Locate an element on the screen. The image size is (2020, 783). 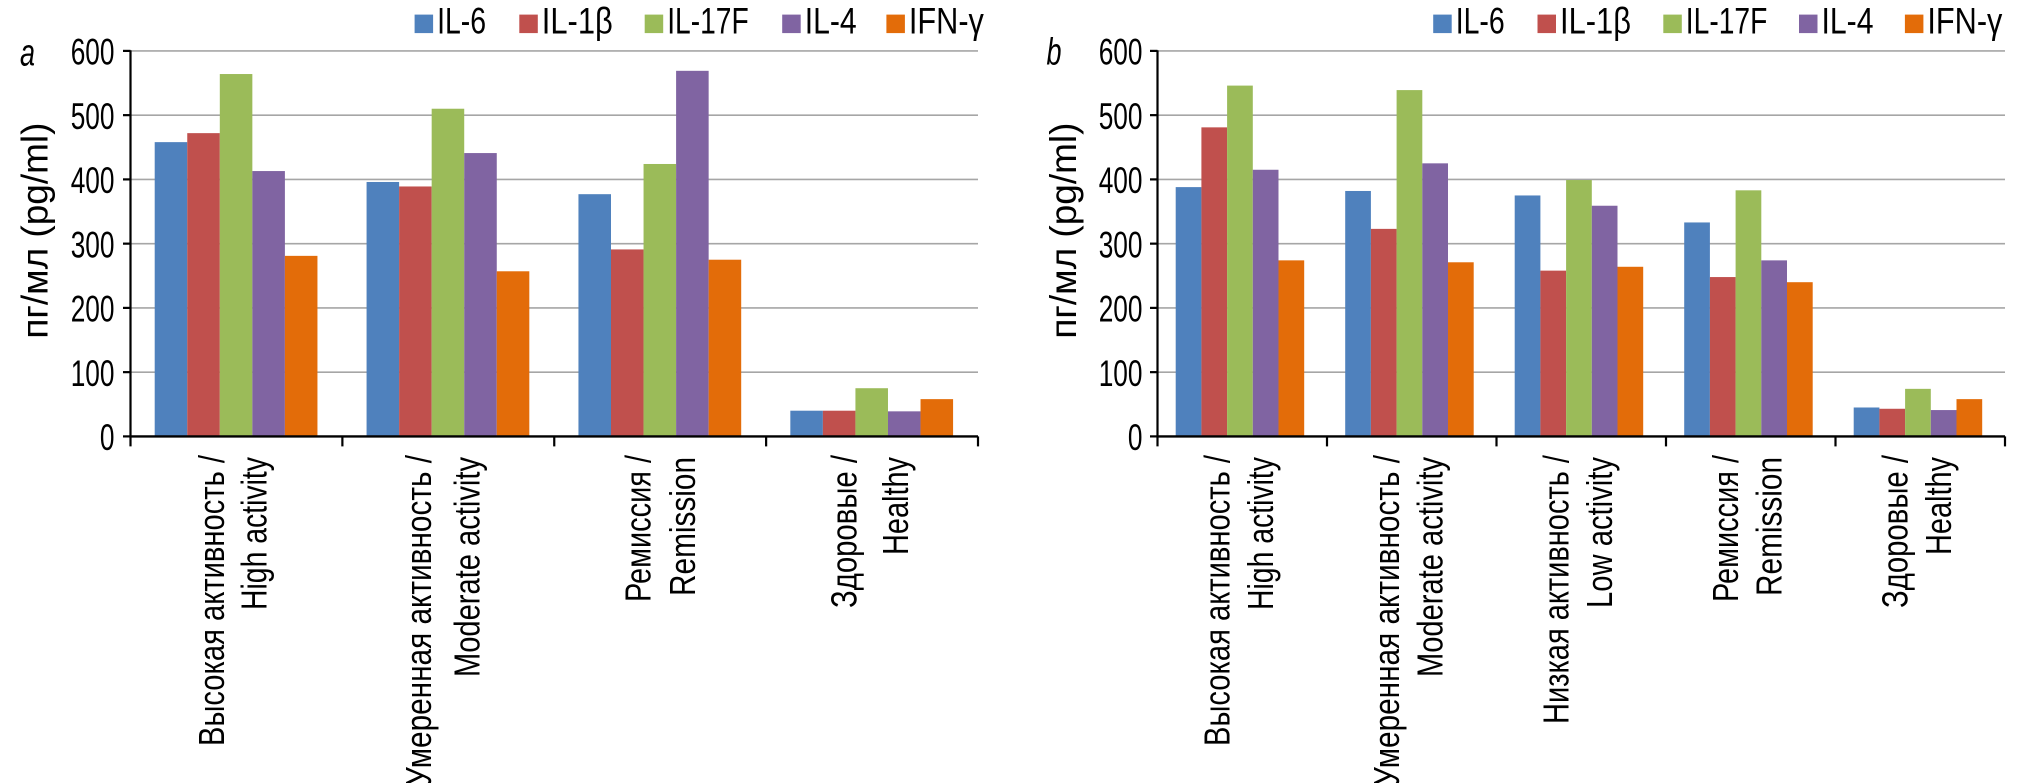
svg-text: b is located at coordinates (1054, 53).